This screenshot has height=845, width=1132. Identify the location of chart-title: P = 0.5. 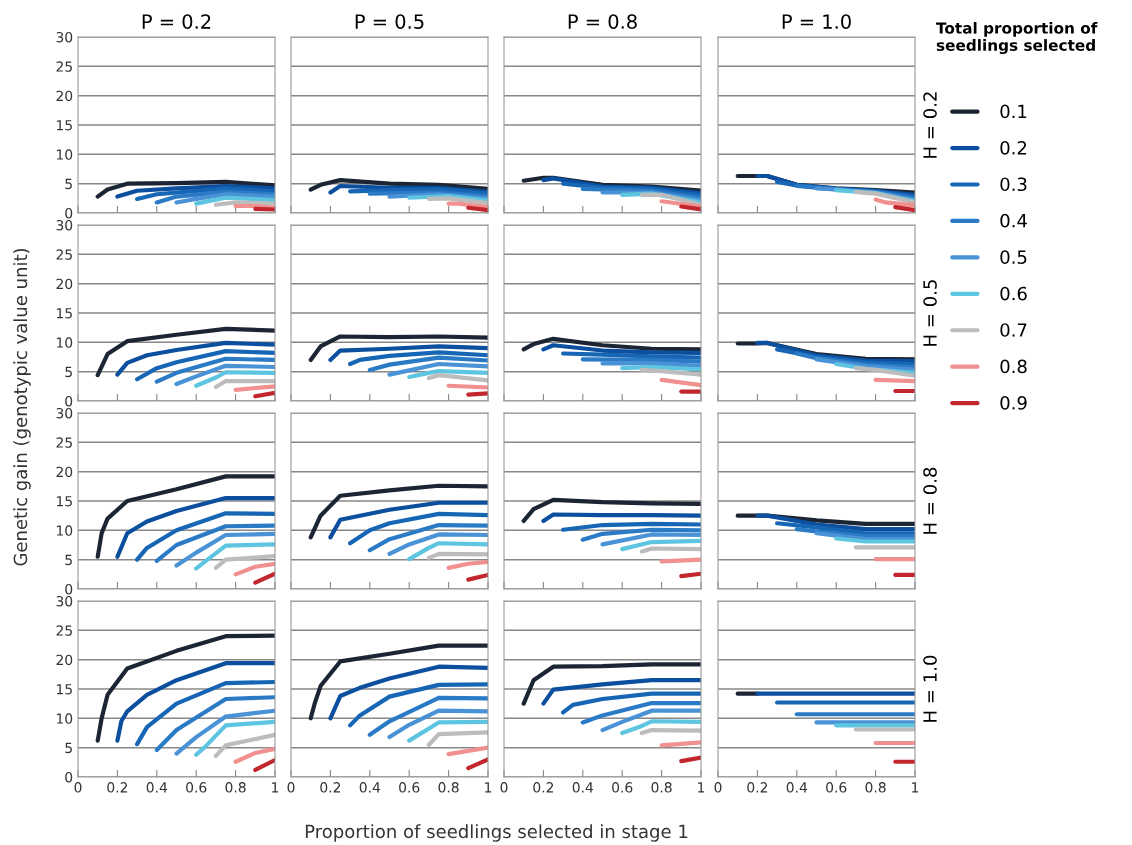
(389, 21).